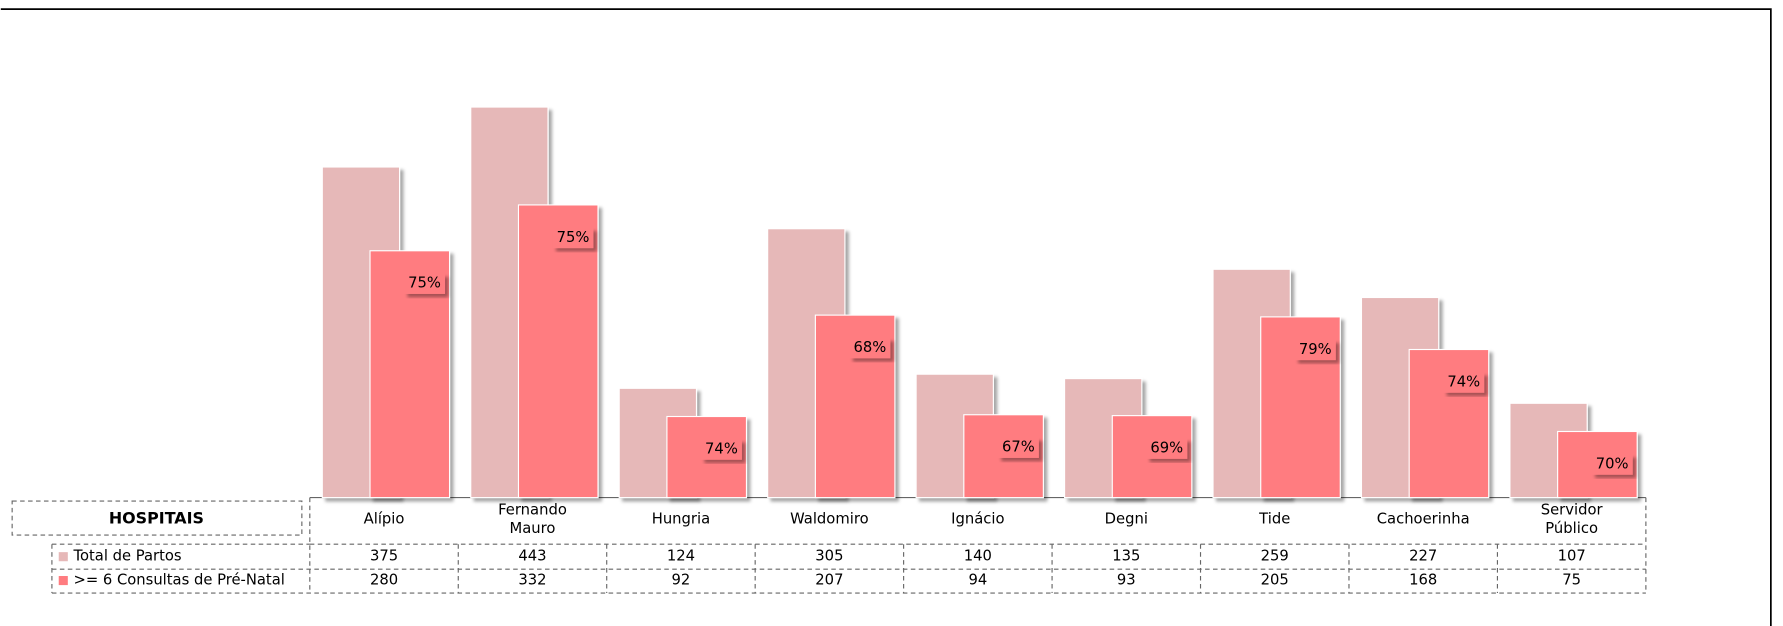  What do you see at coordinates (532, 580) in the screenshot?
I see `table-value: 332` at bounding box center [532, 580].